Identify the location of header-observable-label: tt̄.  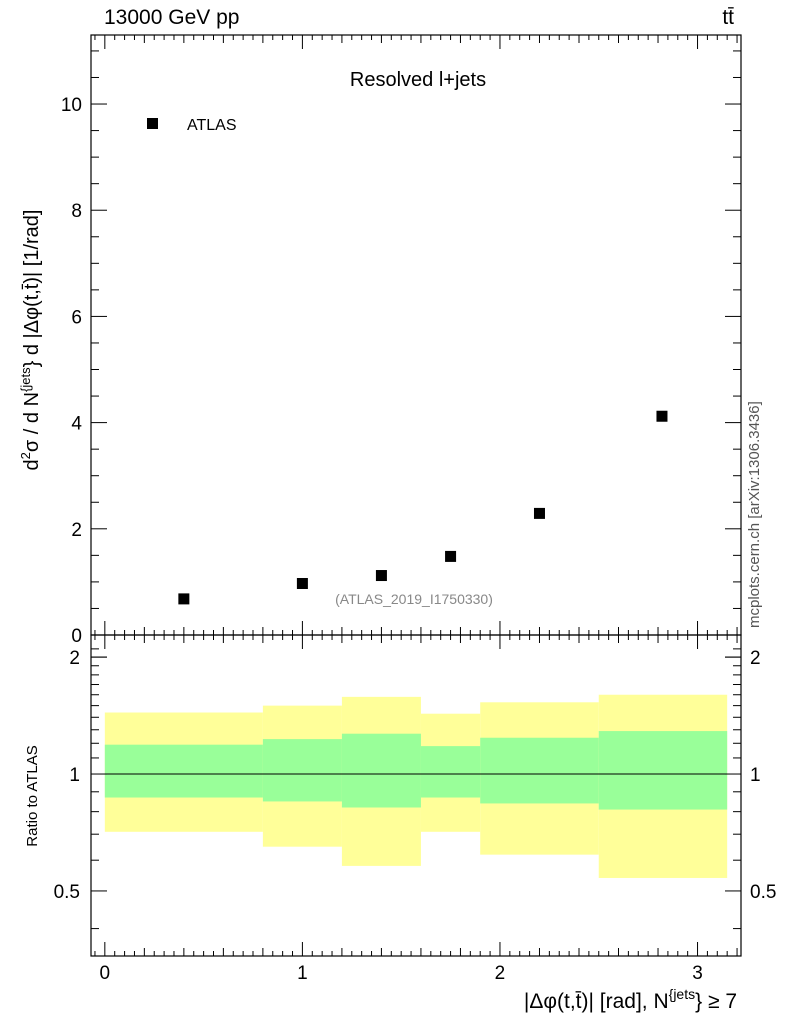
(728, 17).